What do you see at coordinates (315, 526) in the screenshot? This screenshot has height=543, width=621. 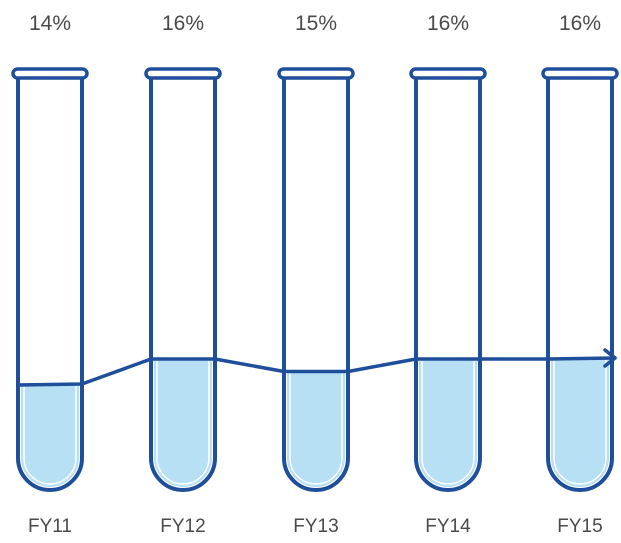 I see `category-label-fy13: FY13` at bounding box center [315, 526].